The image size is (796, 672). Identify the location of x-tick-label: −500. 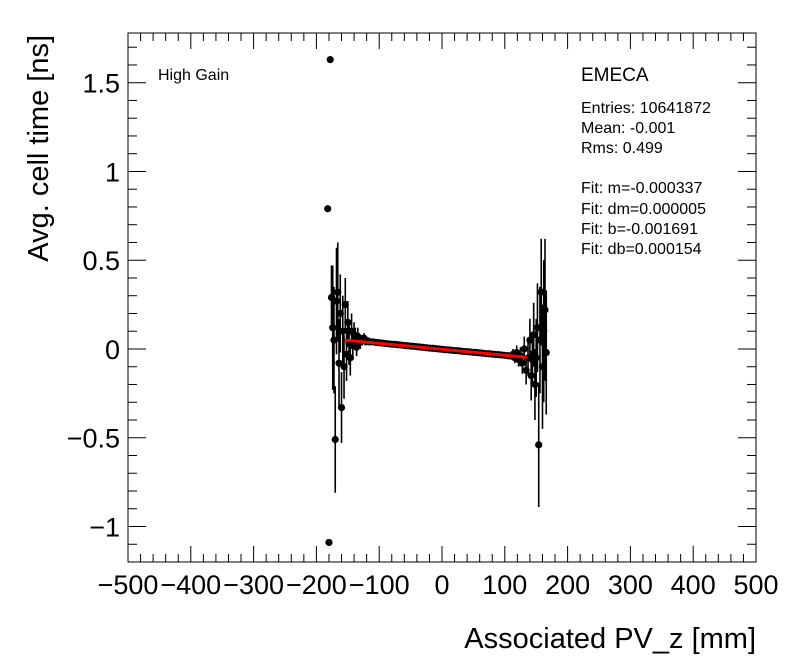
(128, 585).